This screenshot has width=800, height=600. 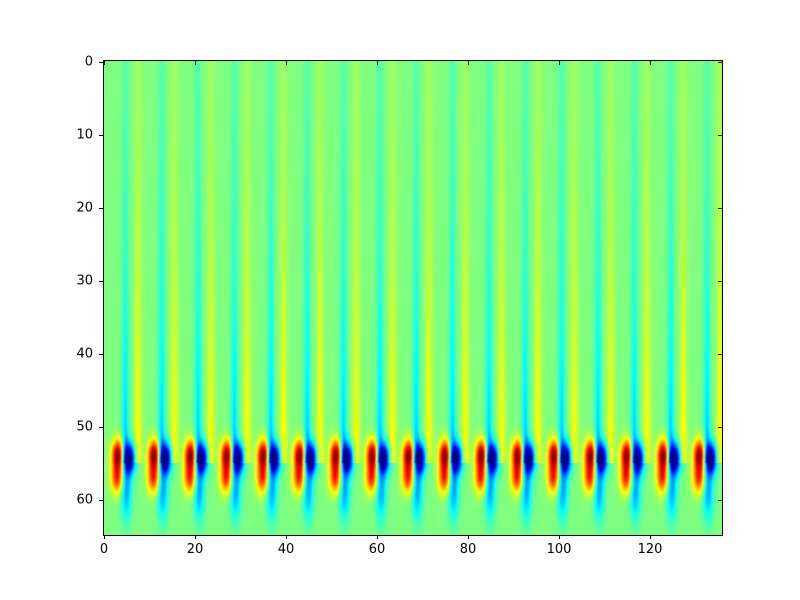 I want to click on x-tick-label: 80, so click(x=468, y=549).